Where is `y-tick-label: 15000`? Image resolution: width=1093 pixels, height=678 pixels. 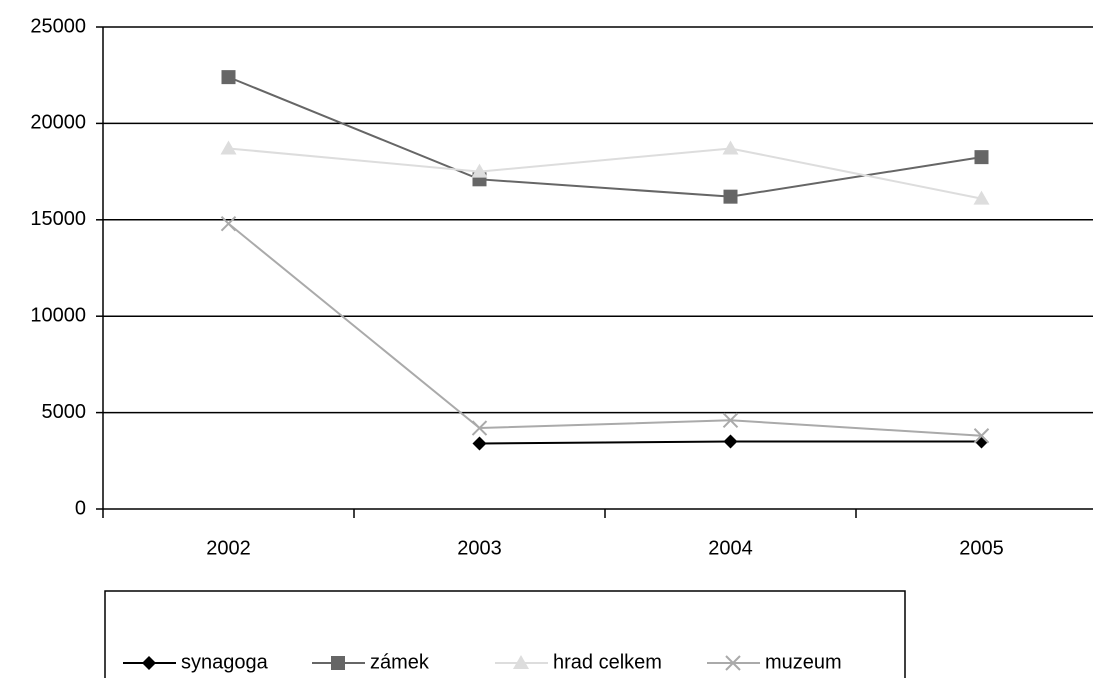 y-tick-label: 15000 is located at coordinates (58, 219).